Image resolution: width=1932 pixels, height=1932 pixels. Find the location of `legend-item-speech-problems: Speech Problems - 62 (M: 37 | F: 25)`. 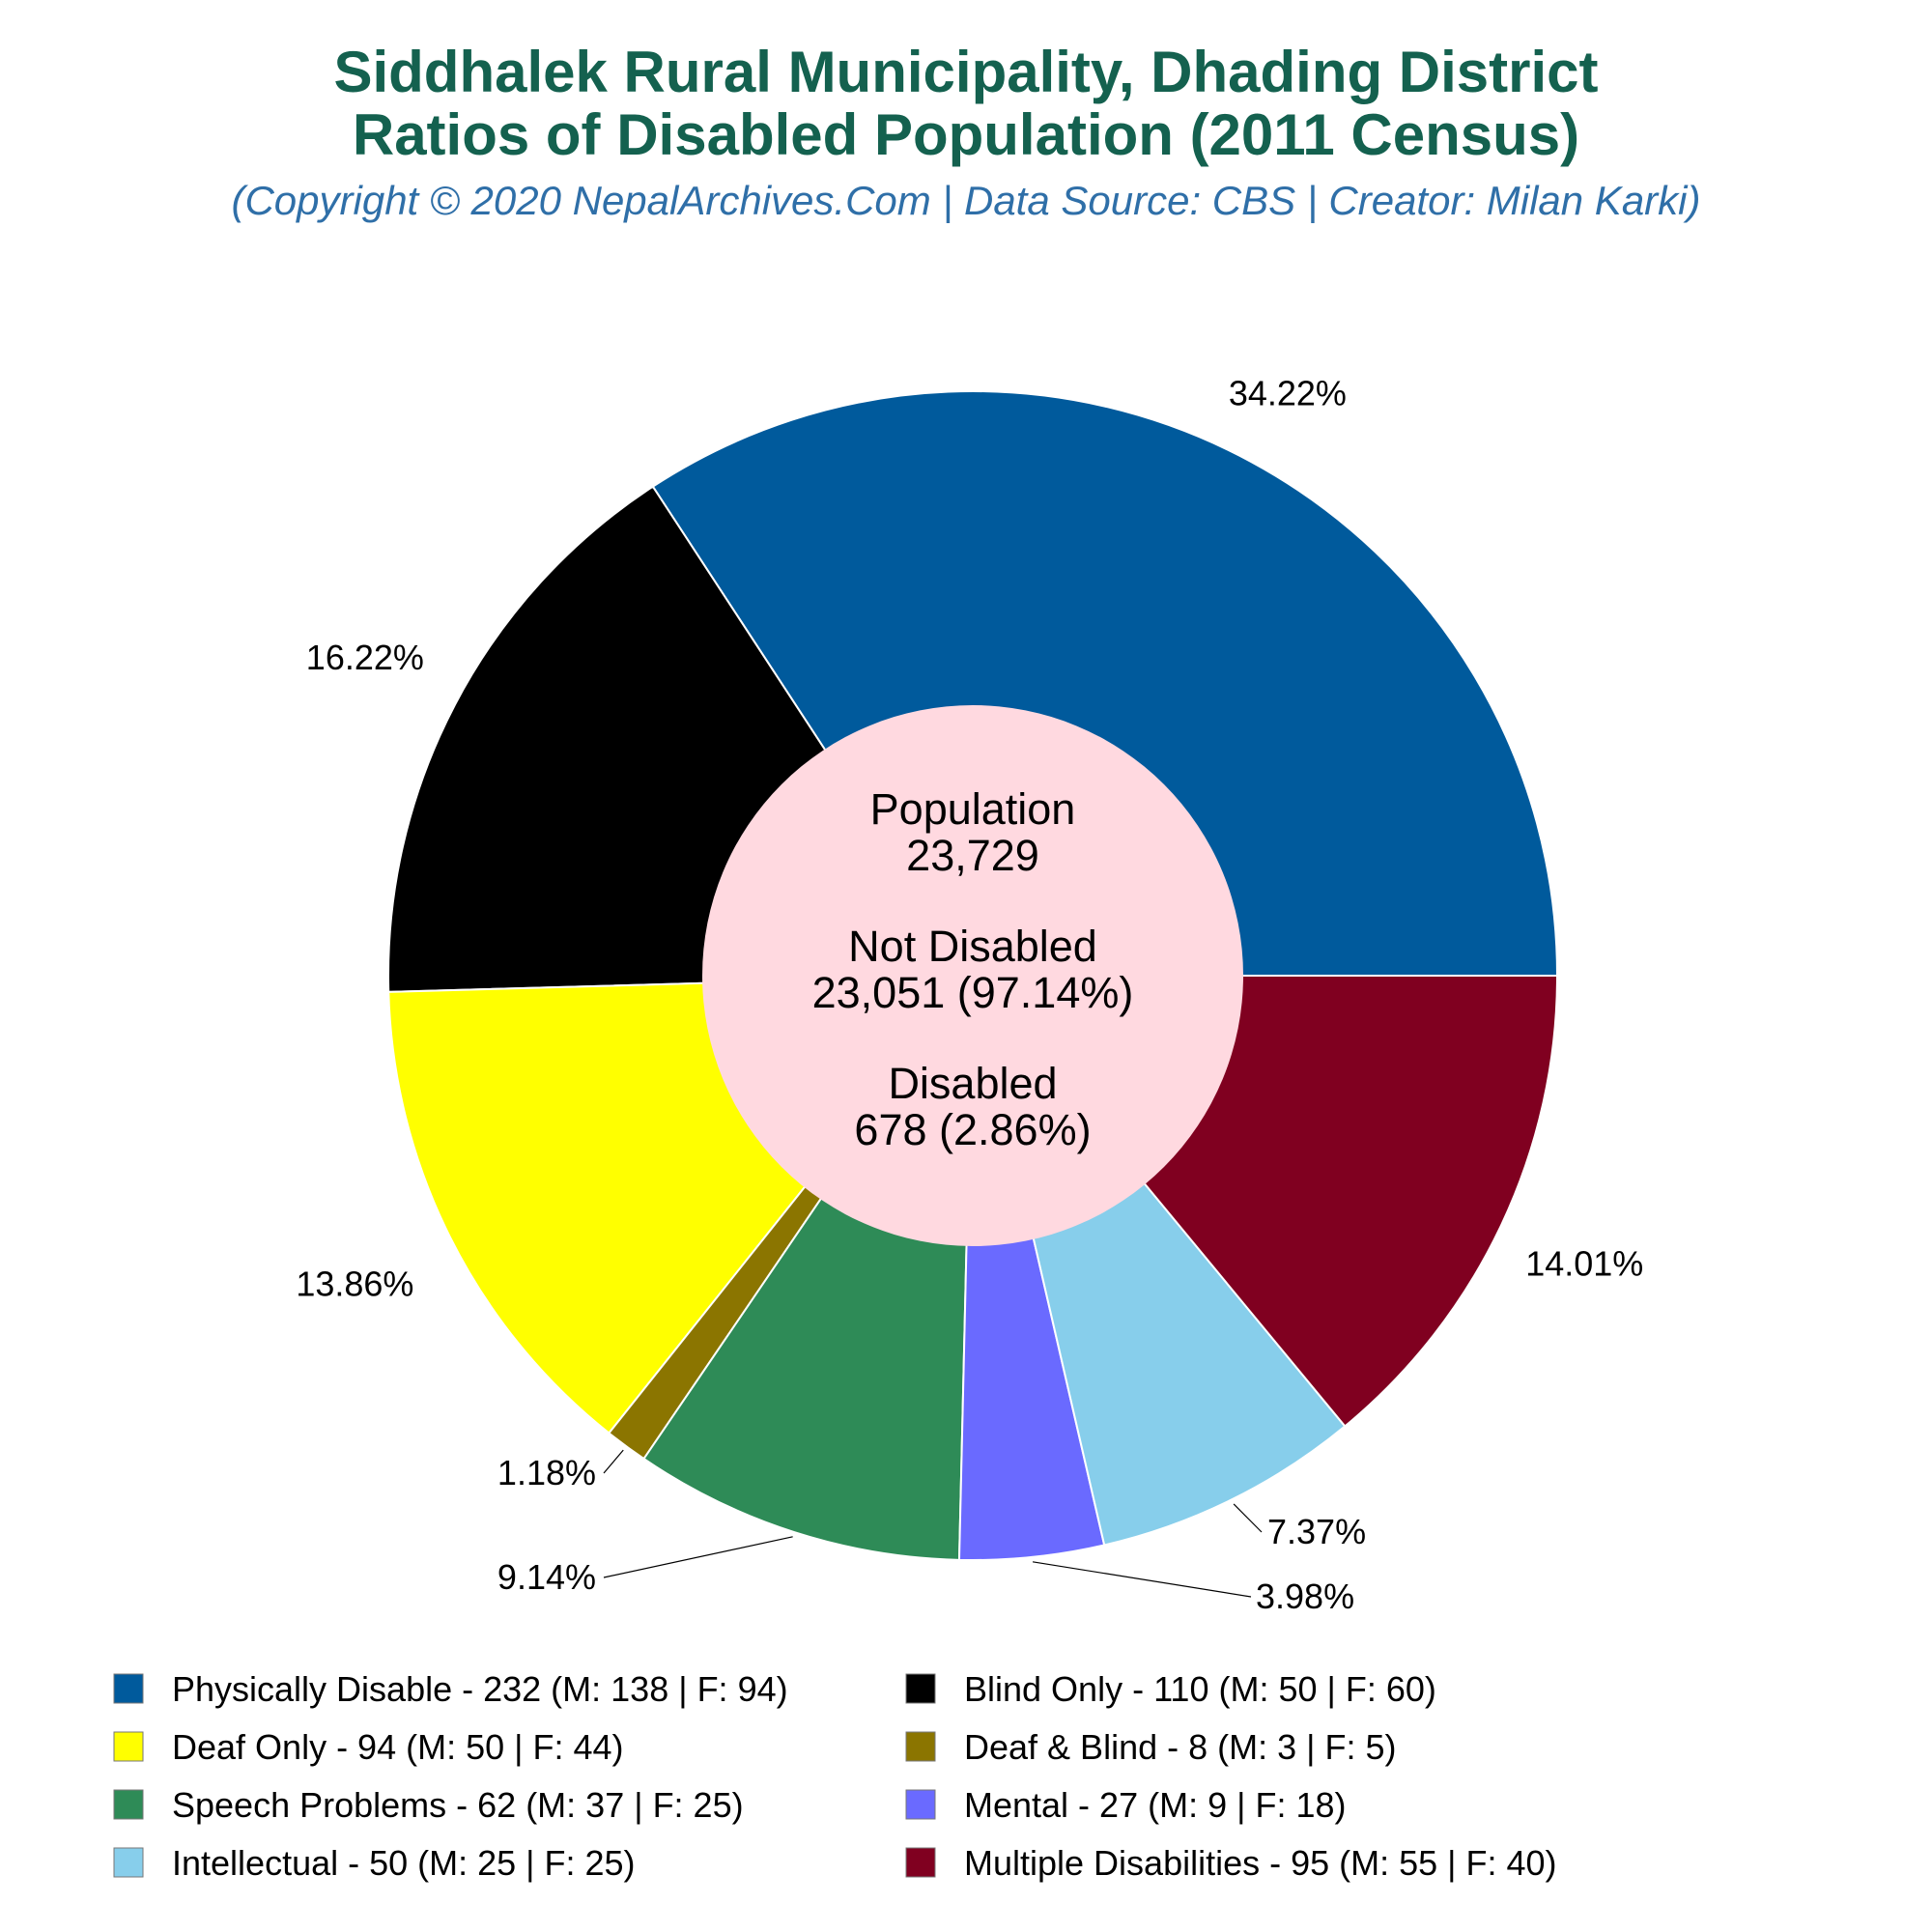

legend-item-speech-problems: Speech Problems - 62 (M: 37 | F: 25) is located at coordinates (428, 1805).